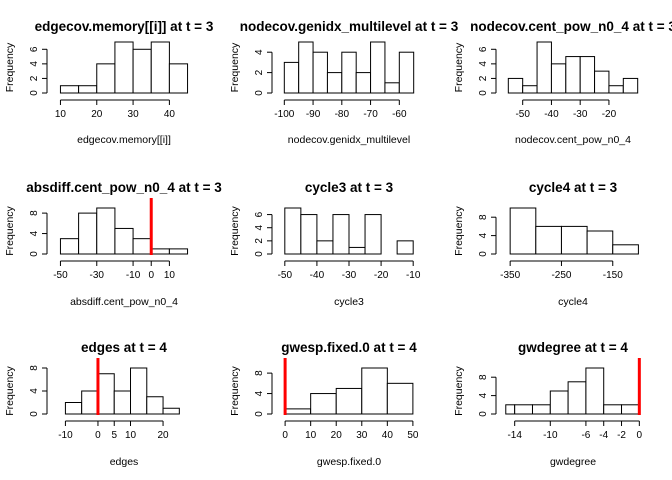 The height and width of the screenshot is (480, 672). What do you see at coordinates (585, 435) in the screenshot?
I see `x-tick-label: -6` at bounding box center [585, 435].